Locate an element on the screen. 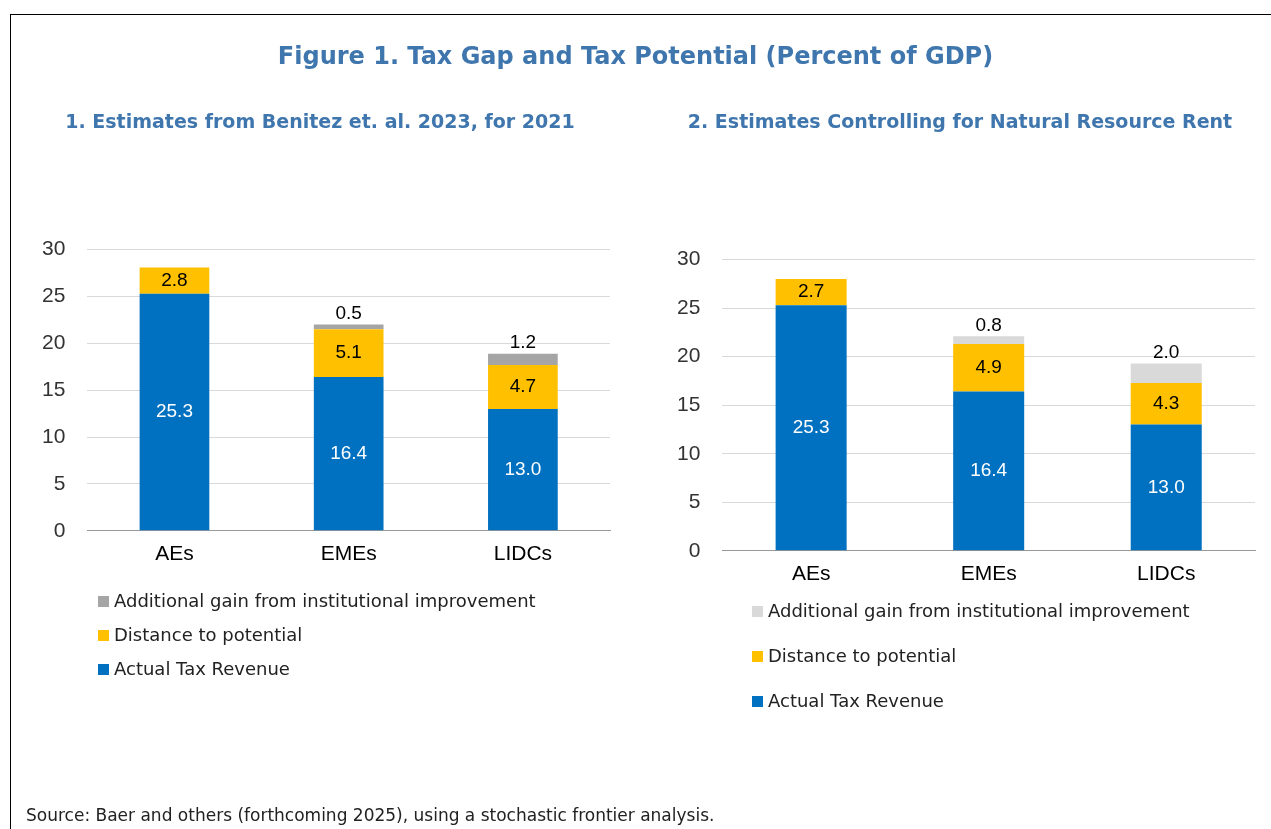 The width and height of the screenshot is (1271, 829). chart-subtitle: 1. Estimates from Benitez et. al. 2023, for 2021 is located at coordinates (320, 121).